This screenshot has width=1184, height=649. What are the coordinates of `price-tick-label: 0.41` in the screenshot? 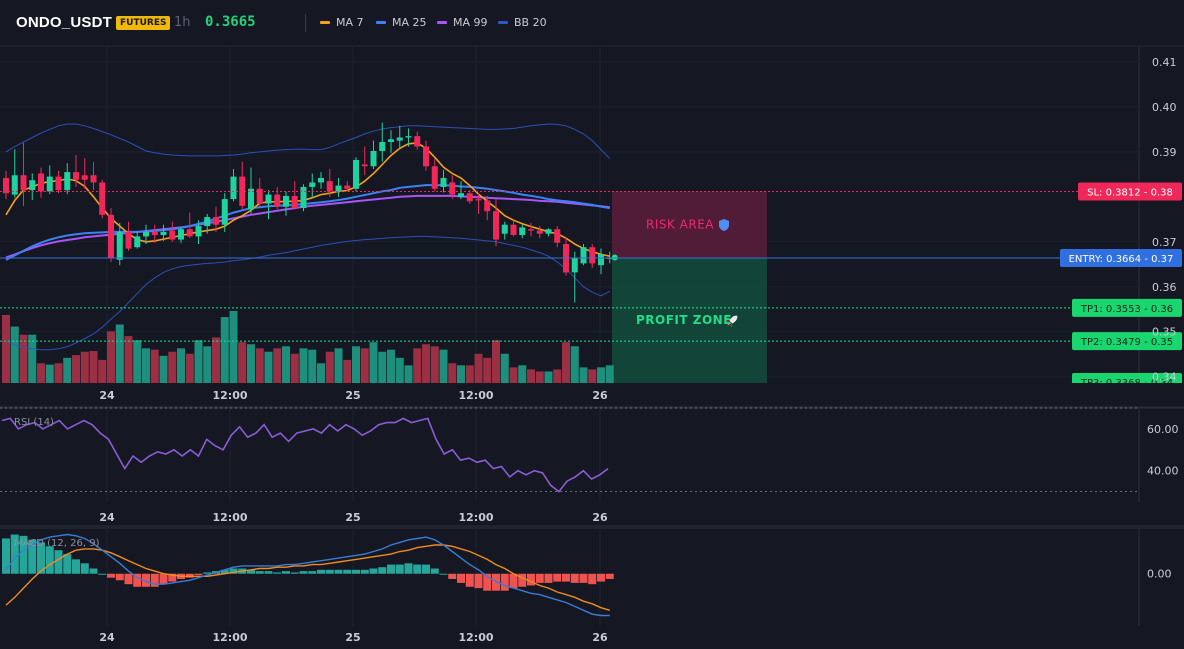 It's located at (1164, 62).